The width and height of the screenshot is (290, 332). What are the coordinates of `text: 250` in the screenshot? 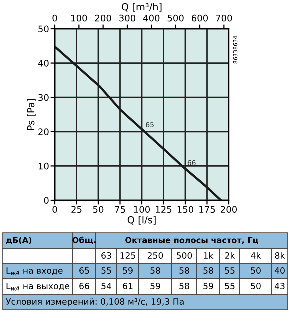 It's located at (156, 255).